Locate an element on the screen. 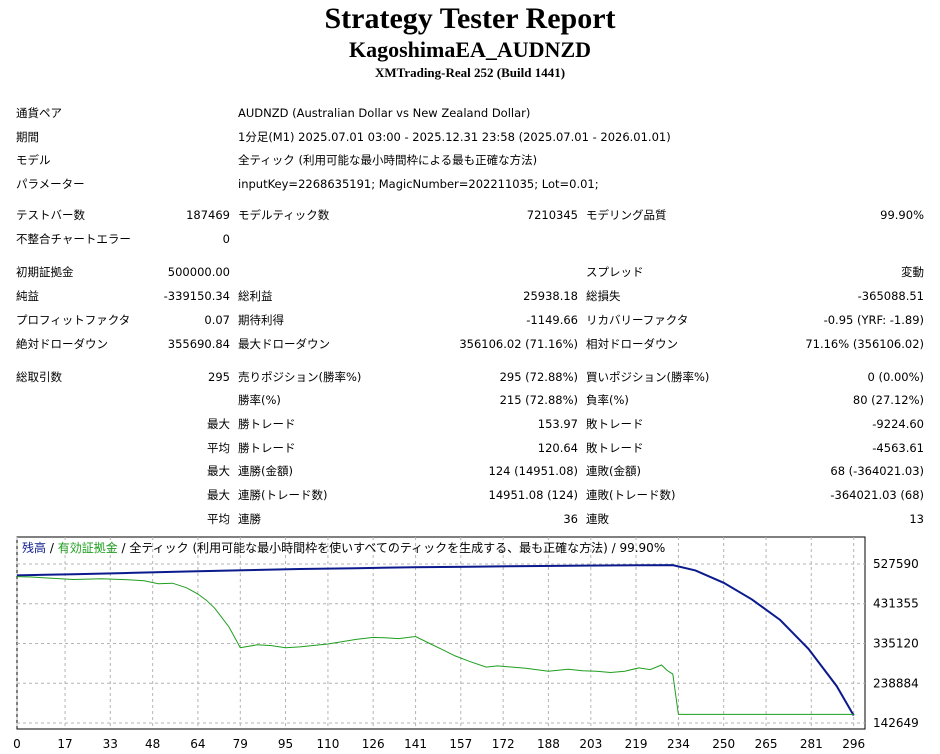  stat-value: 71.16% (356106.02) is located at coordinates (864, 344).